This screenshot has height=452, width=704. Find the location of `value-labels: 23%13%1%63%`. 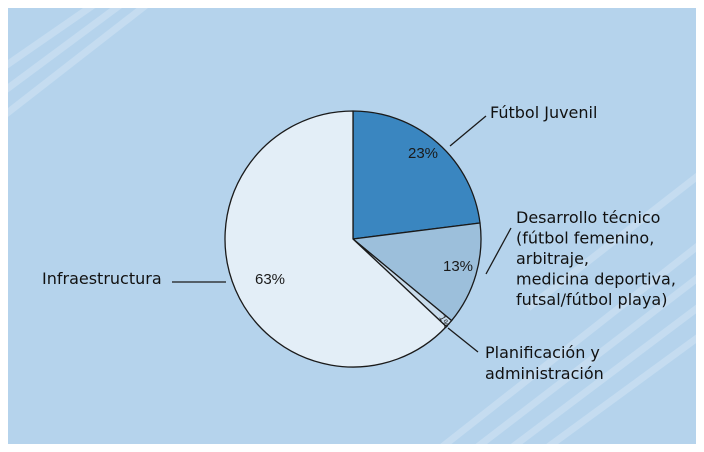

value-labels: 23%13%1%63% is located at coordinates (364, 237).